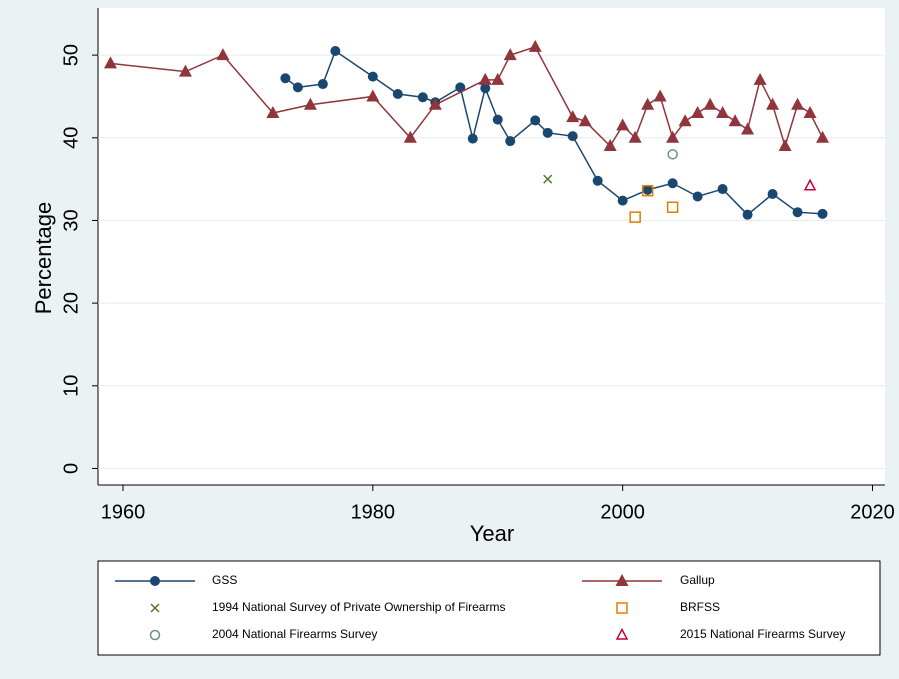  Describe the element at coordinates (71, 468) in the screenshot. I see `y-tick-label: 0` at that location.